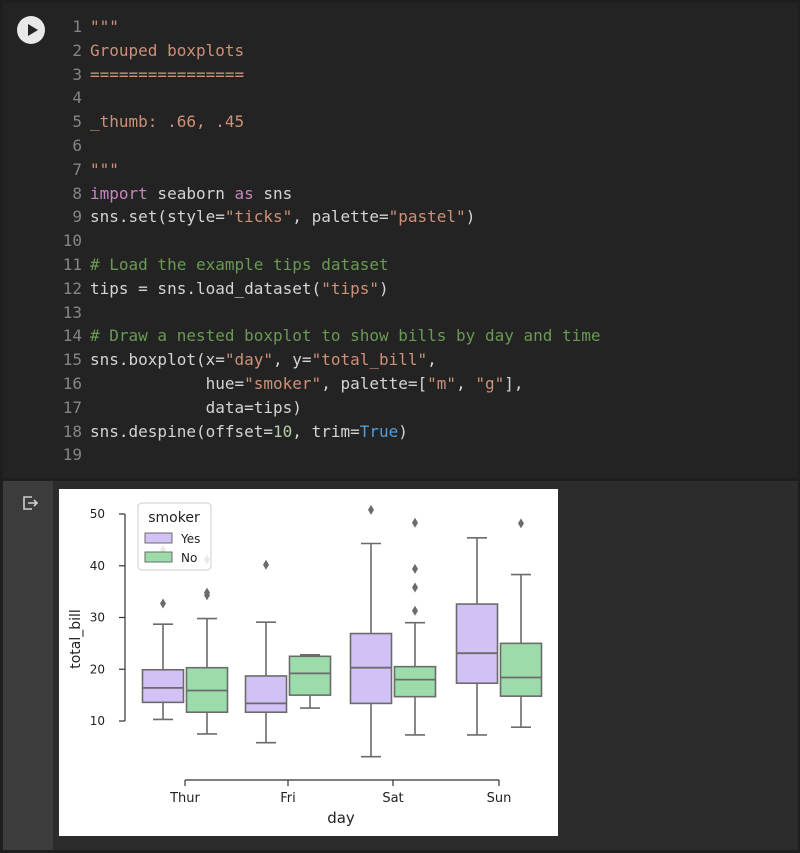 This screenshot has height=853, width=800. Describe the element at coordinates (191, 193) in the screenshot. I see `code-token: seaborn` at that location.